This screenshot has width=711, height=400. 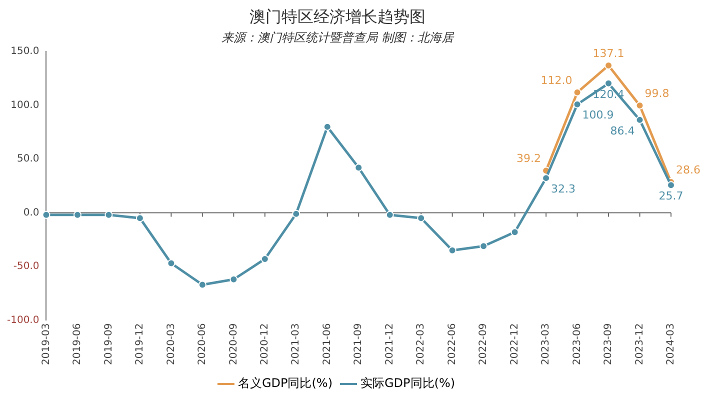 What do you see at coordinates (264, 344) in the screenshot?
I see `x-tick-label: 2020-12` at bounding box center [264, 344].